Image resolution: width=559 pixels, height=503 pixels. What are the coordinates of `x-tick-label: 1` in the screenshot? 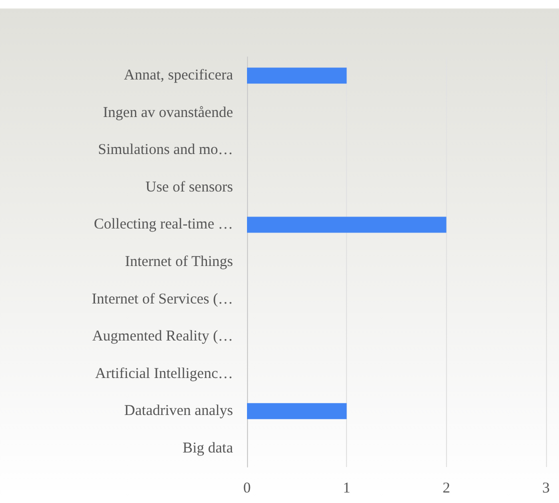 It's located at (346, 488).